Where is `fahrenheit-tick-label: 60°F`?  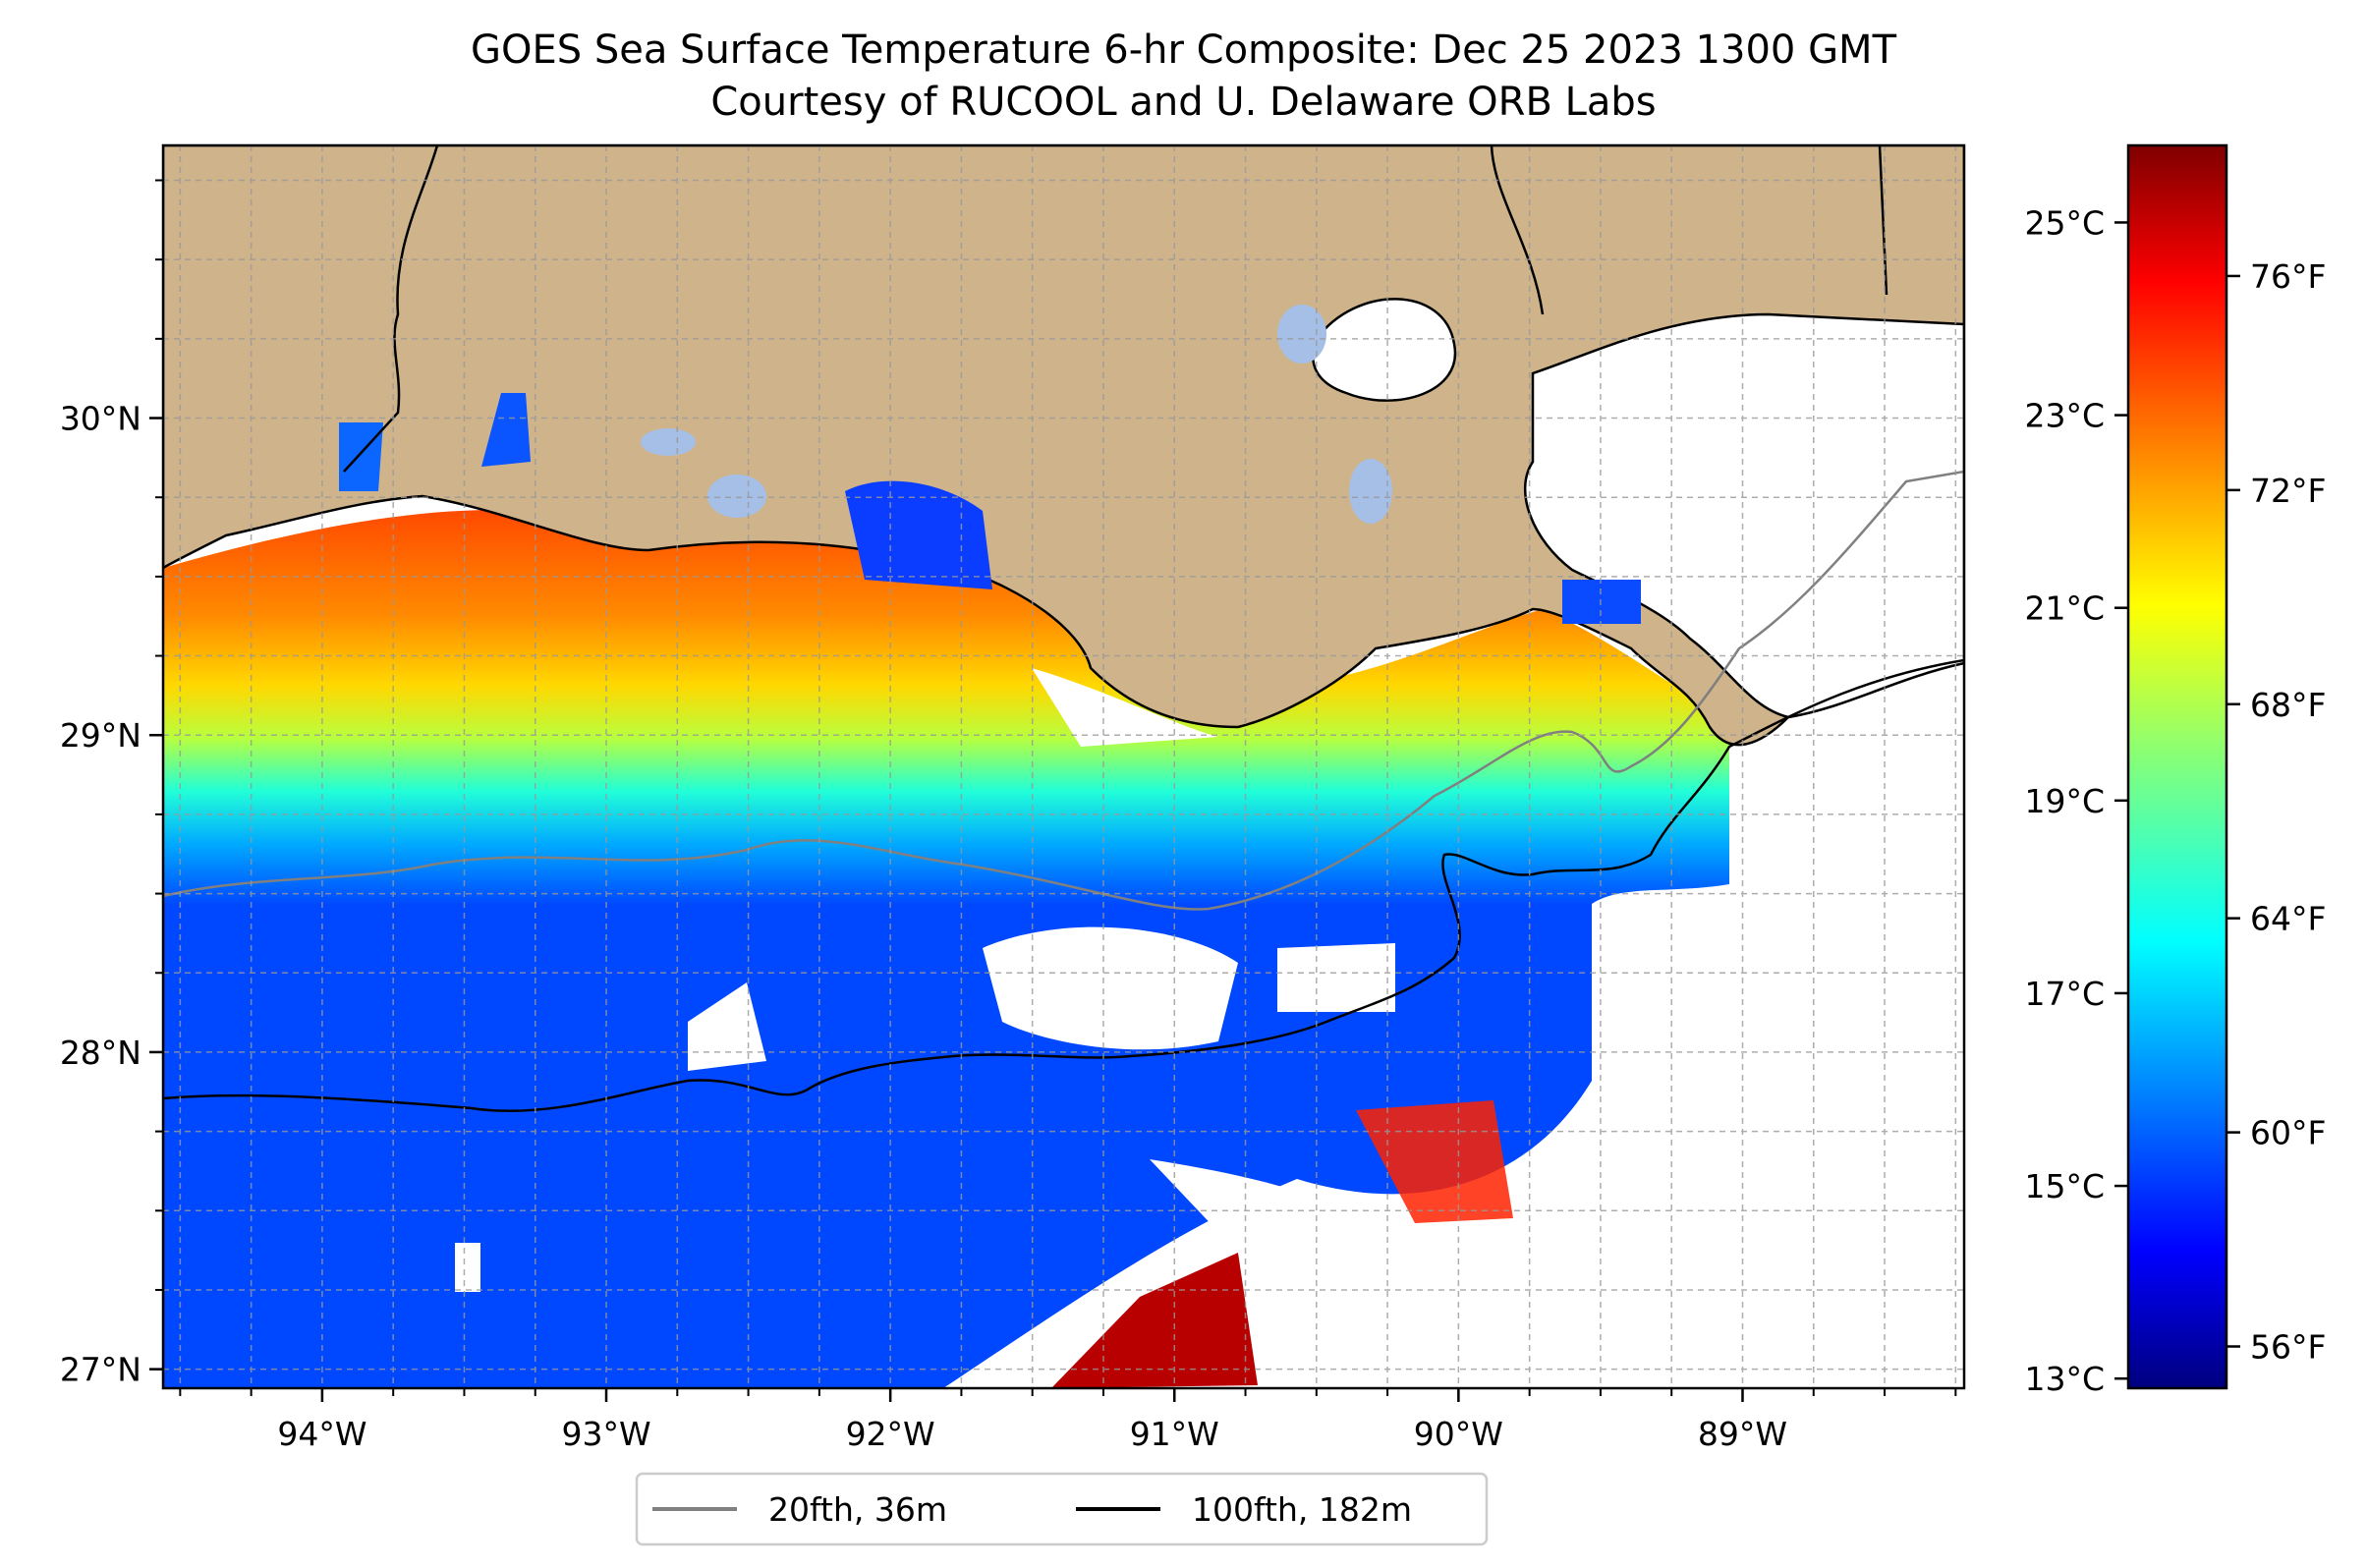
fahrenheit-tick-label: 60°F is located at coordinates (2288, 1133).